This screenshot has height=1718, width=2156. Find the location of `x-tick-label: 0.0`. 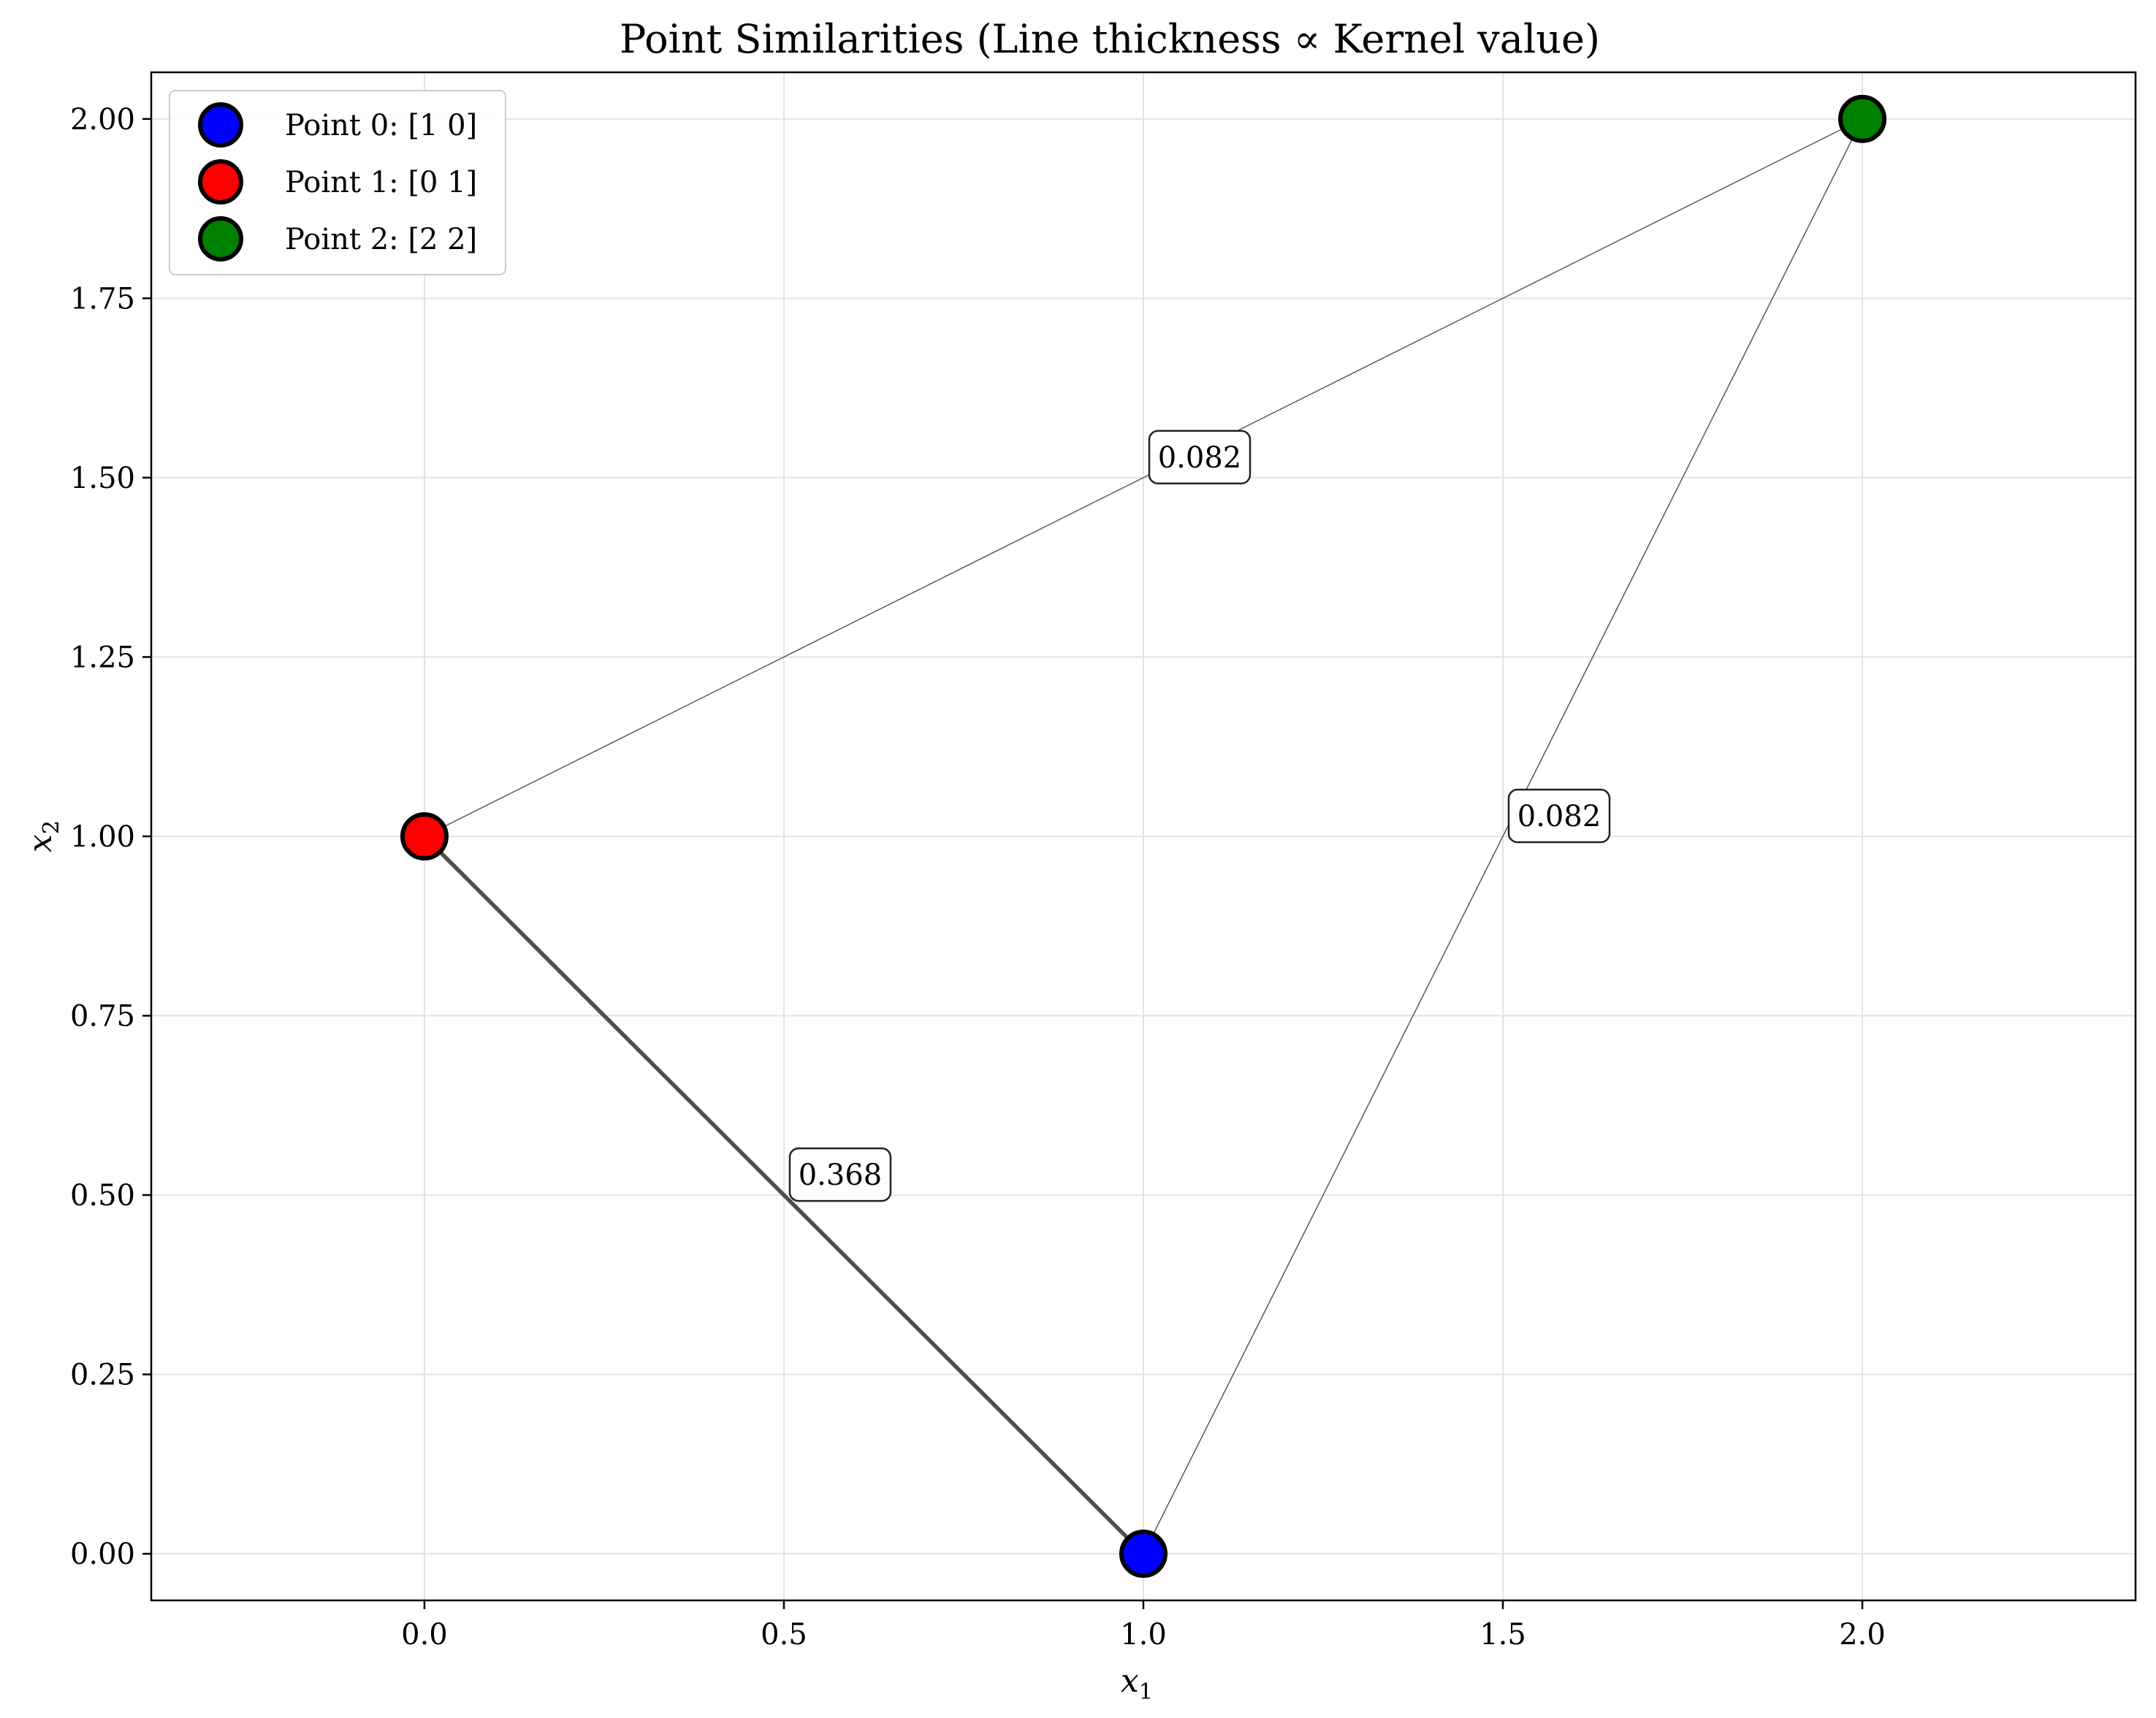

x-tick-label: 0.0 is located at coordinates (424, 1635).